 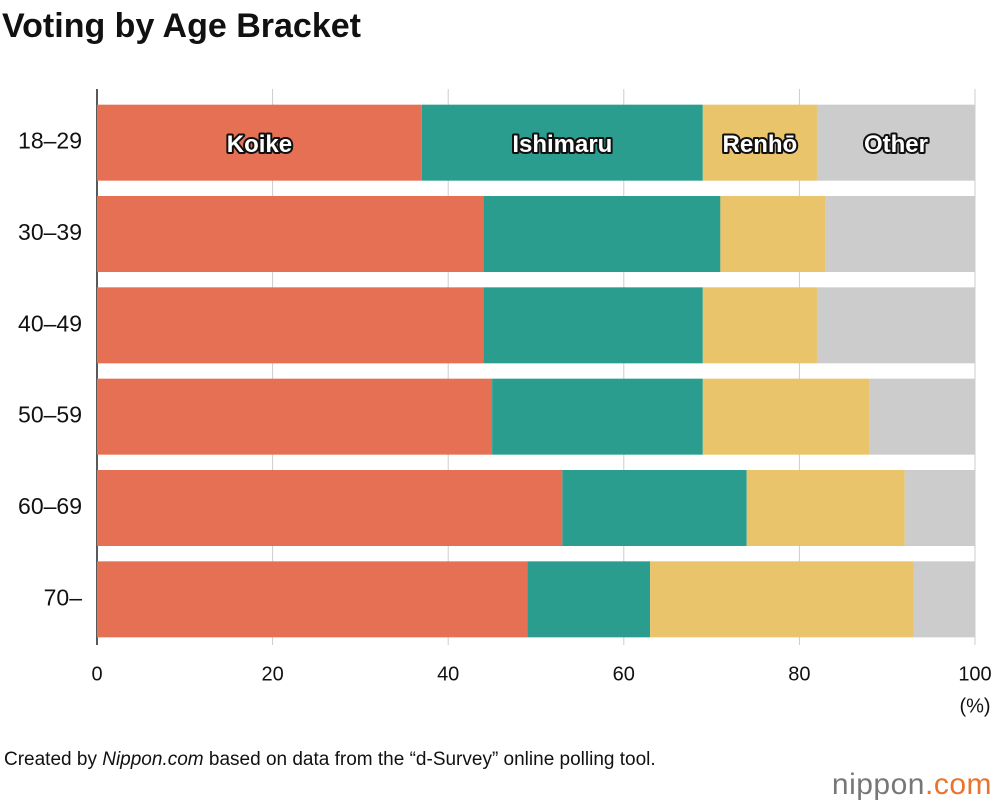 I want to click on y-tick-label: 18–29, so click(x=50, y=141).